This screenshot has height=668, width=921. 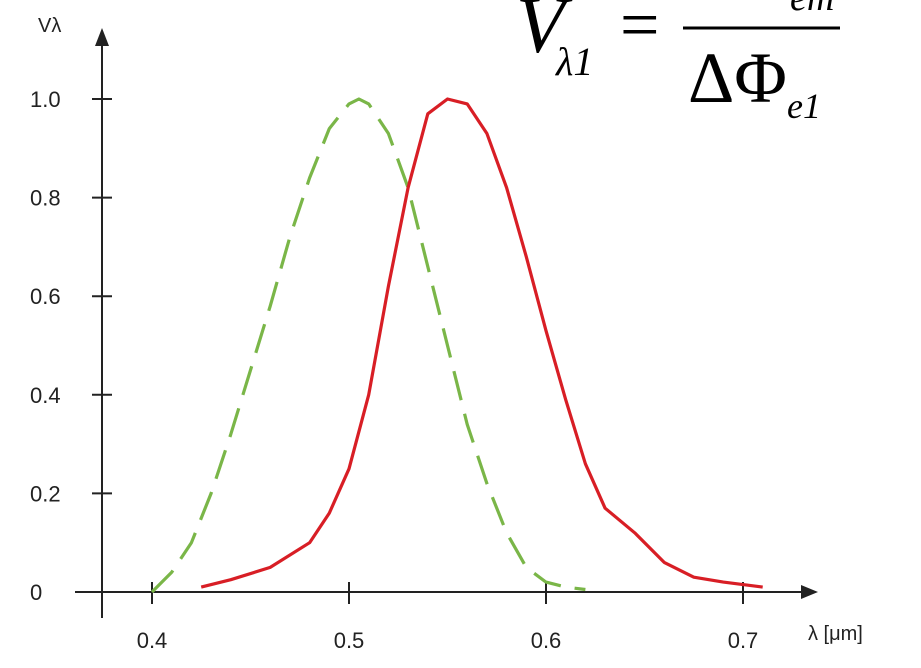 What do you see at coordinates (152, 640) in the screenshot?
I see `x-tick-label: 0.4` at bounding box center [152, 640].